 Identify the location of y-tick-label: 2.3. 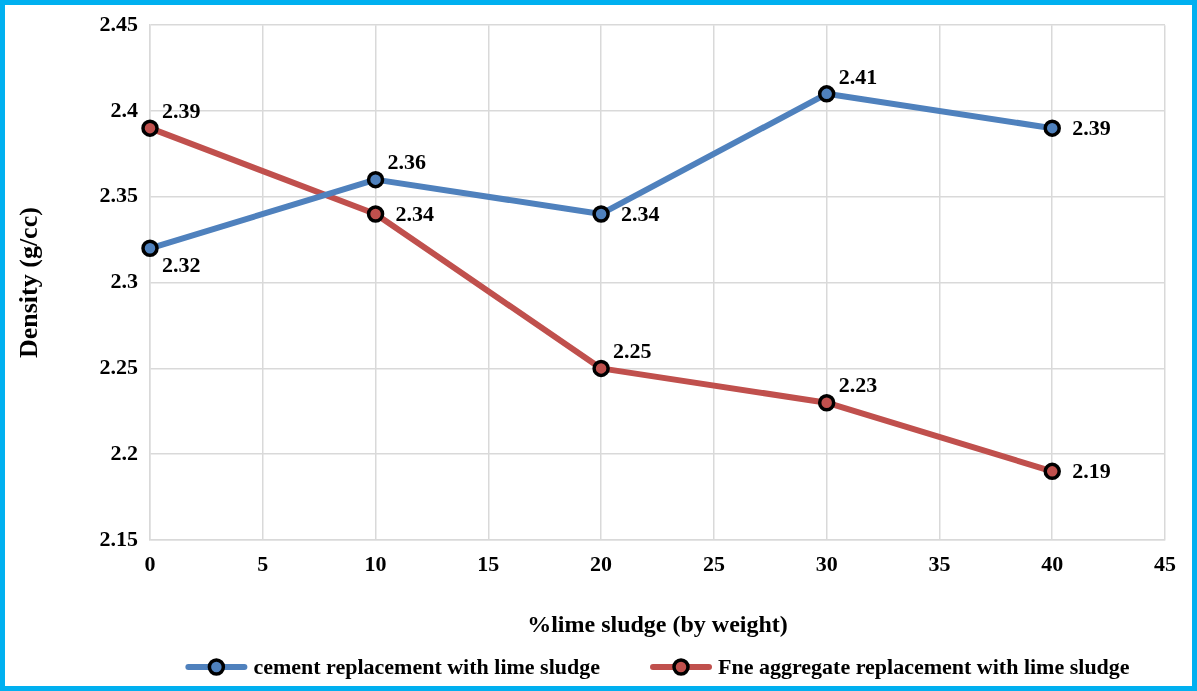
(124, 281).